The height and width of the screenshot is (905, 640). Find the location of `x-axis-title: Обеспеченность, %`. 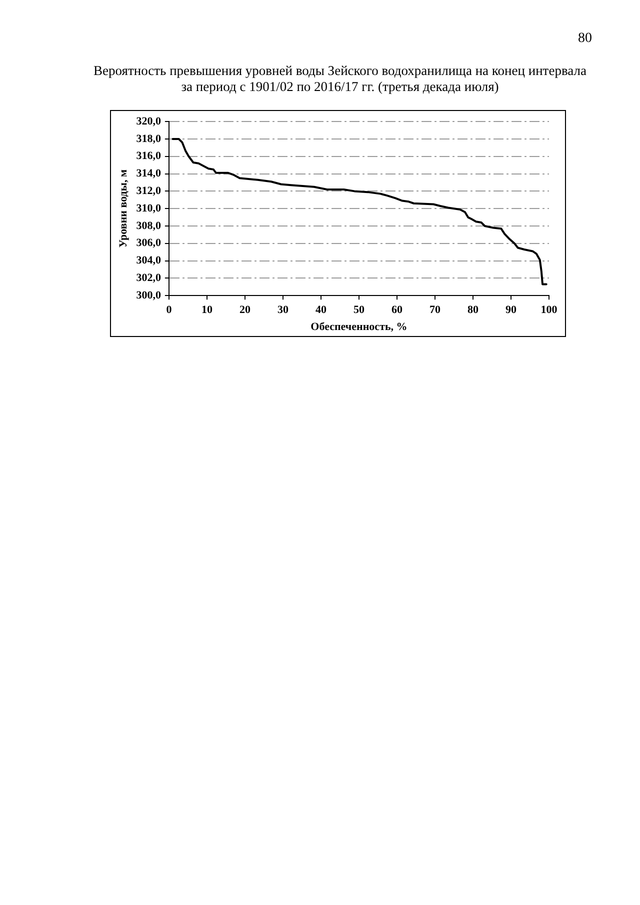

x-axis-title: Обеспеченность, % is located at coordinates (359, 327).